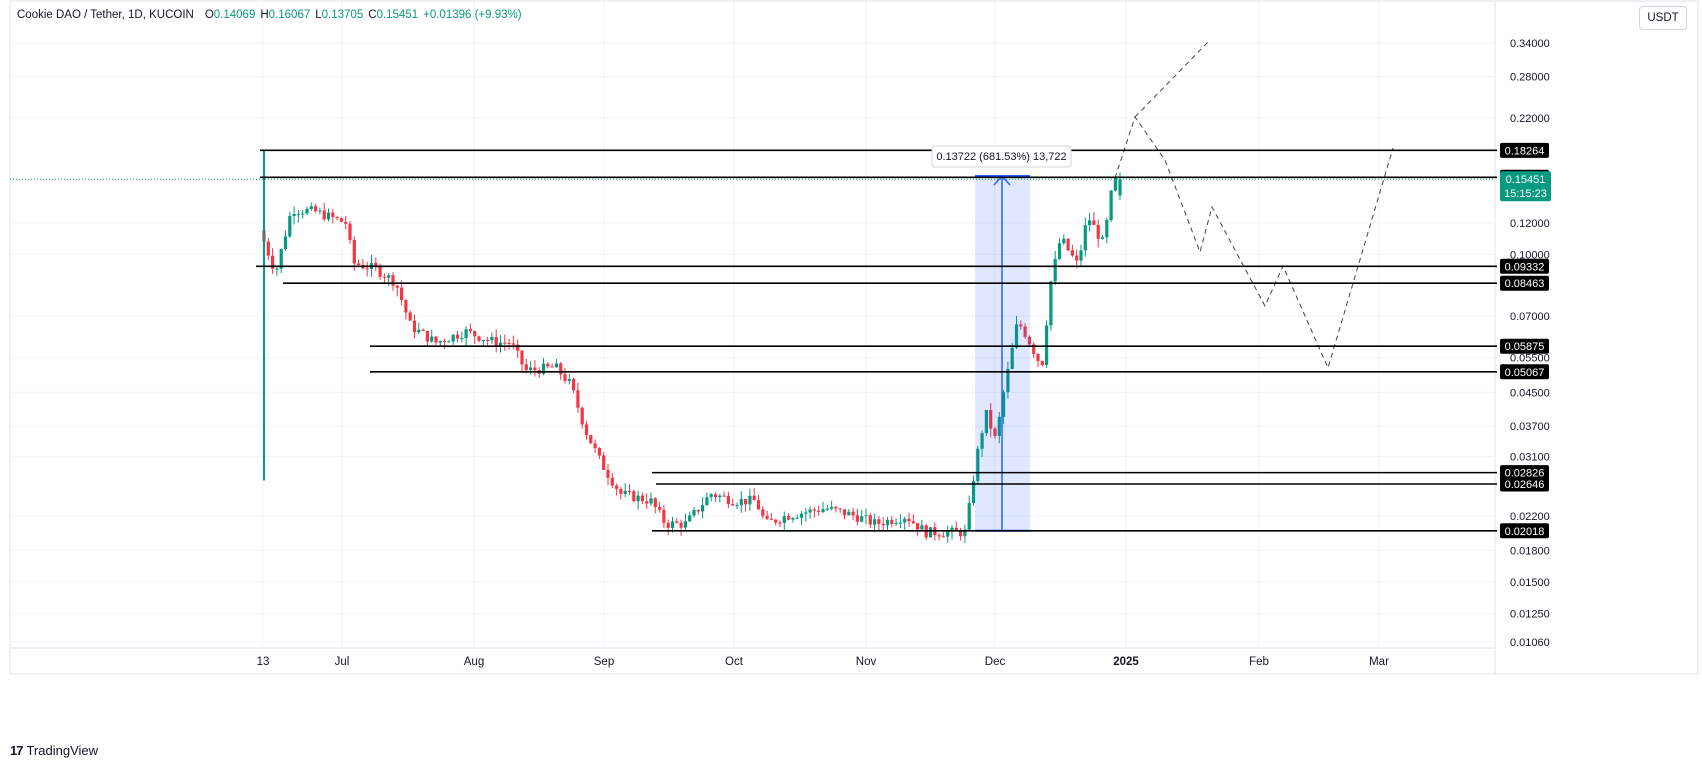 The height and width of the screenshot is (772, 1702). I want to click on open-value: 0.14069, so click(234, 15).